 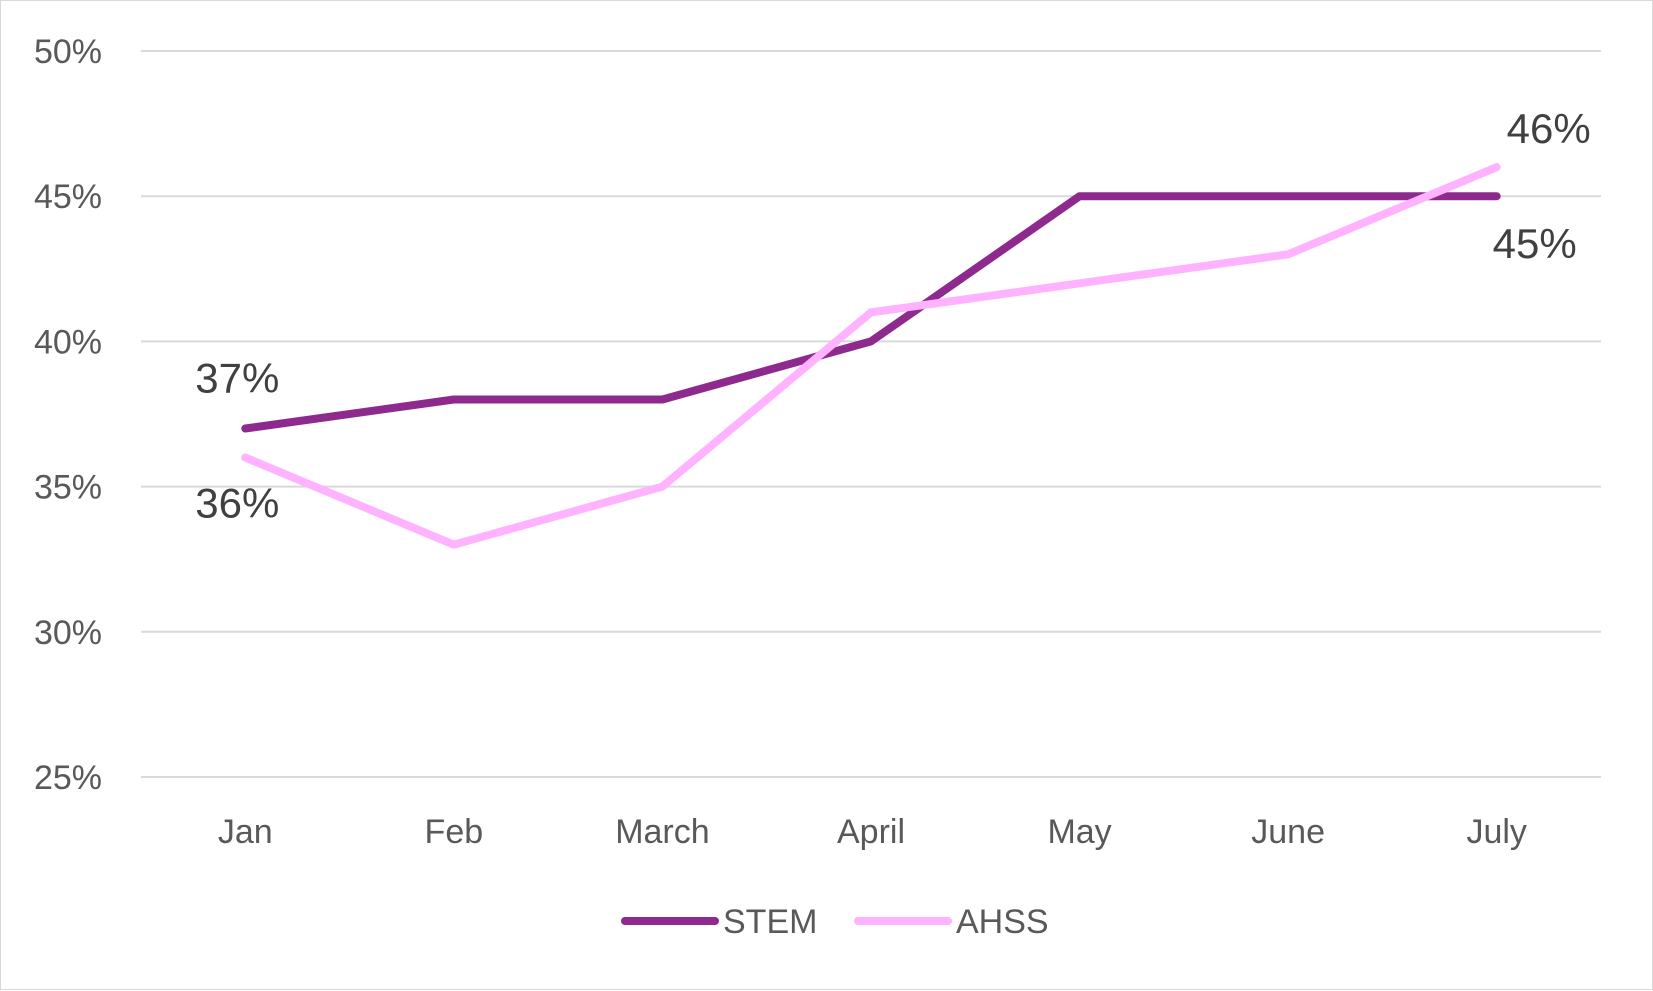 What do you see at coordinates (68, 488) in the screenshot?
I see `y-tick-label: 35%` at bounding box center [68, 488].